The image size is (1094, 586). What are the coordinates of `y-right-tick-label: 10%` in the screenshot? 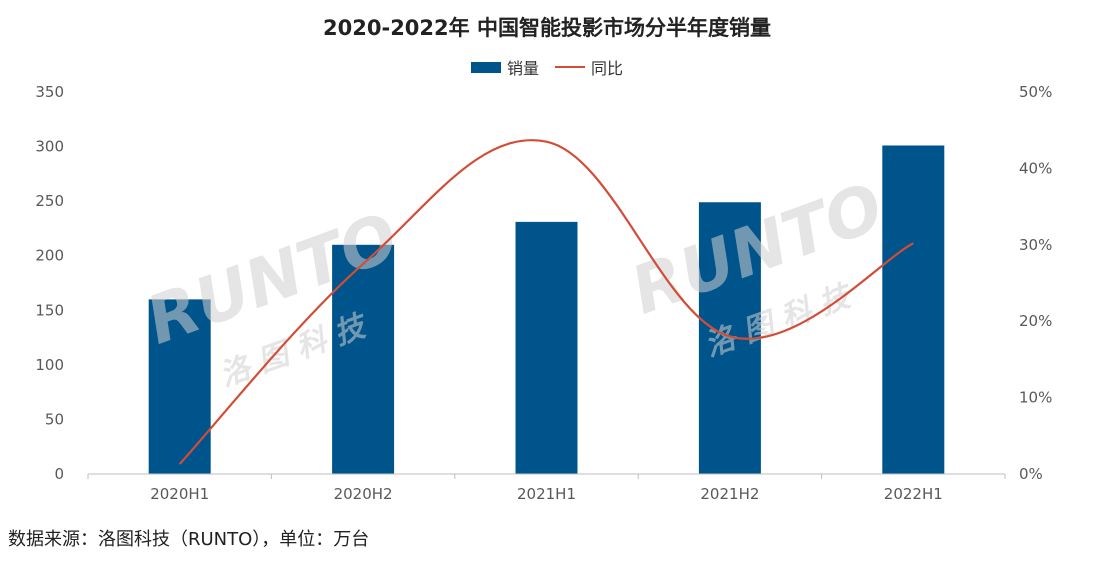 It's located at (1035, 398).